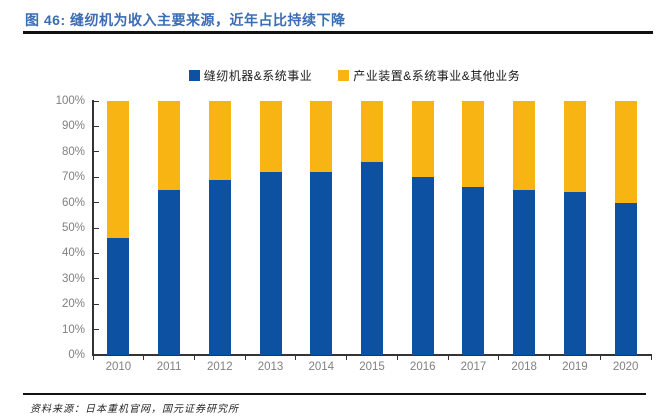 The width and height of the screenshot is (659, 416). What do you see at coordinates (73, 278) in the screenshot?
I see `y-axis-tick-label: 30%` at bounding box center [73, 278].